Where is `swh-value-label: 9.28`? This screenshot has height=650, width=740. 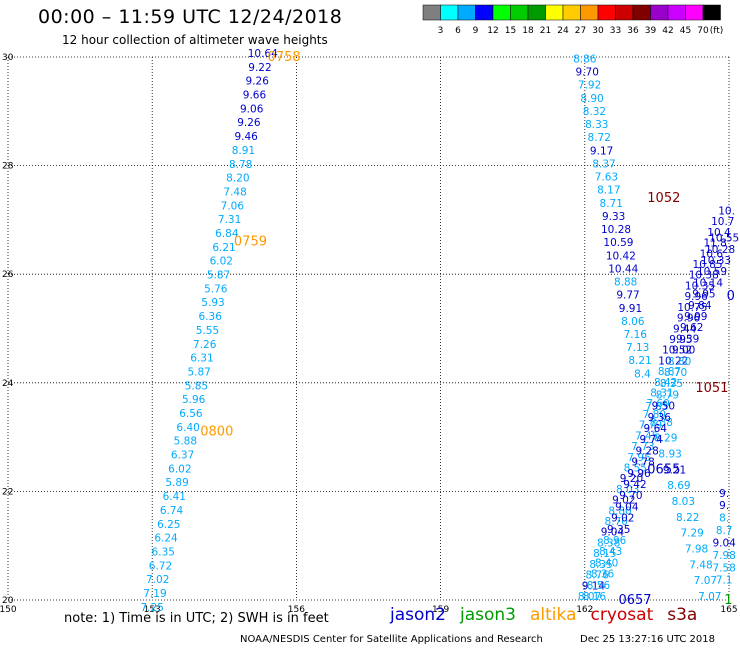
swh-value-label: 9.28 is located at coordinates (646, 451).